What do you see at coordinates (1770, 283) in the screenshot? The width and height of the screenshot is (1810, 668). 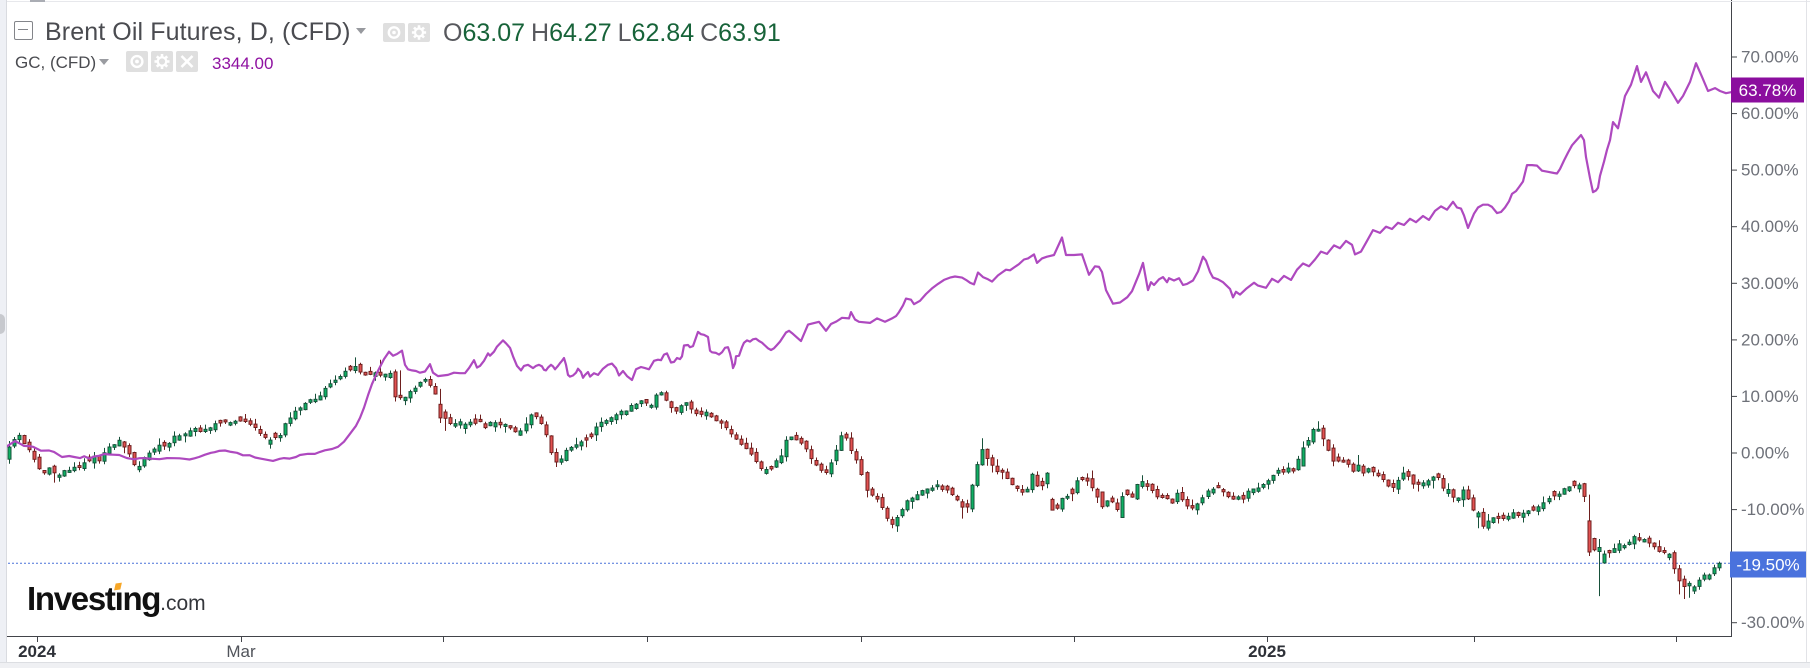 I see `svg-text: 30.00%` at bounding box center [1770, 283].